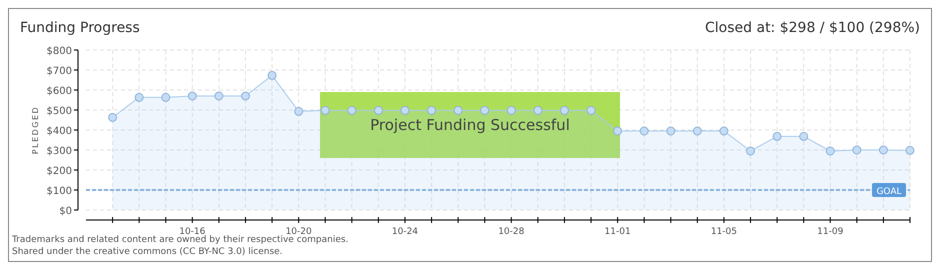  I want to click on y-tick-label: $800, so click(59, 51).